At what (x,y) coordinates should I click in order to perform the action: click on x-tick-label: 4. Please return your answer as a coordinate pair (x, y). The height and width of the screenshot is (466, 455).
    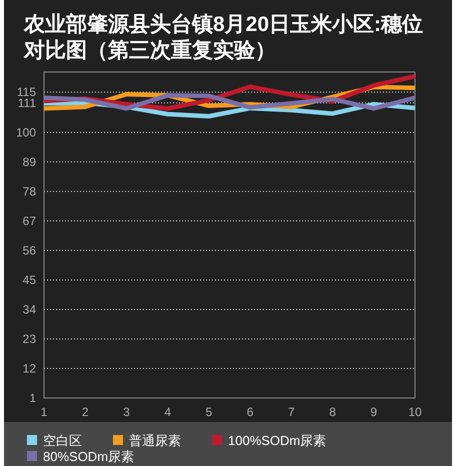
    Looking at the image, I should click on (168, 412).